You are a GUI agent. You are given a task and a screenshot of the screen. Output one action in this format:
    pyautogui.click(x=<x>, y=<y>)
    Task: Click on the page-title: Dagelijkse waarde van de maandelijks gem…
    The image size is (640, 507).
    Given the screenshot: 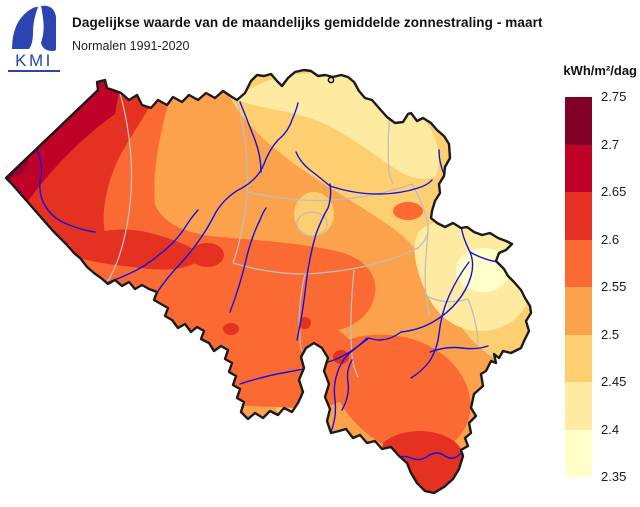 What is the action you would take?
    pyautogui.click(x=307, y=22)
    